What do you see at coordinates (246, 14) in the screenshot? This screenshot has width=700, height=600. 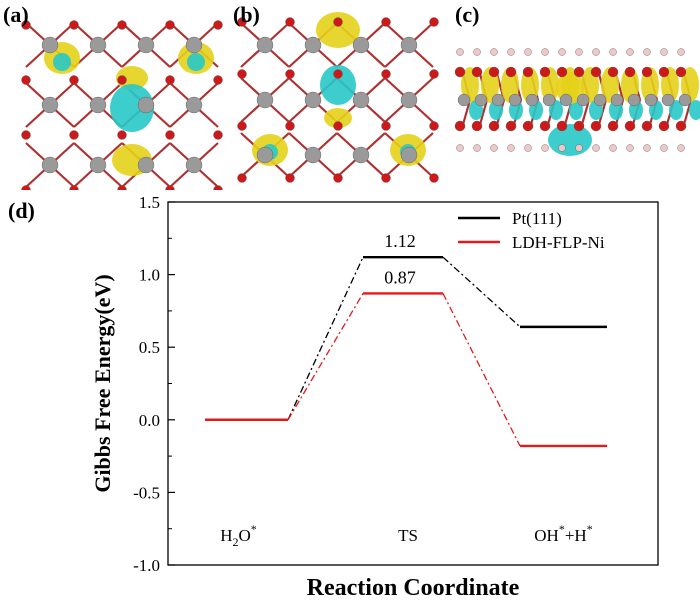 I see `panel-b-label: (b)` at bounding box center [246, 14].